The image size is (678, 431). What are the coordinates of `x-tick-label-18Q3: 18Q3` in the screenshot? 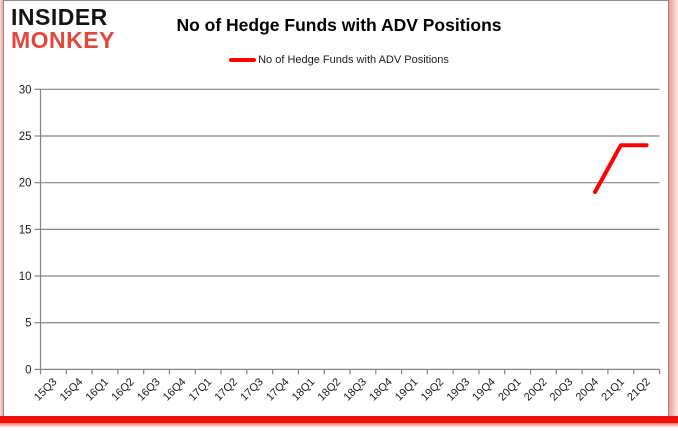 It's located at (355, 390).